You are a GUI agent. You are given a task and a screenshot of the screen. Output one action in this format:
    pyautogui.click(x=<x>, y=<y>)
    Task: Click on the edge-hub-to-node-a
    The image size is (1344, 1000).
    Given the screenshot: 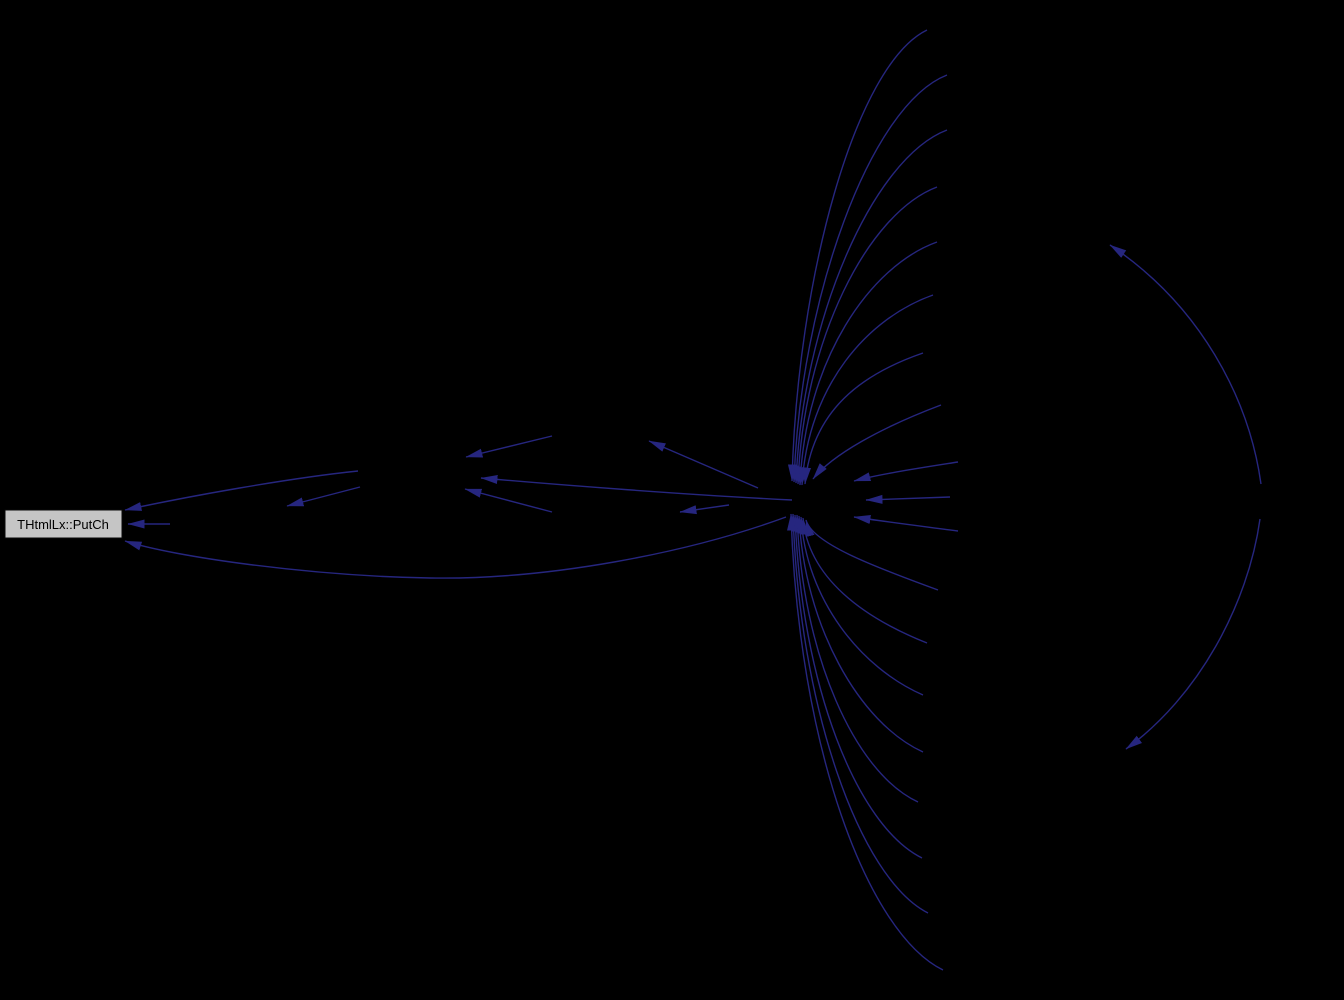 What is the action you would take?
    pyautogui.click(x=636, y=487)
    